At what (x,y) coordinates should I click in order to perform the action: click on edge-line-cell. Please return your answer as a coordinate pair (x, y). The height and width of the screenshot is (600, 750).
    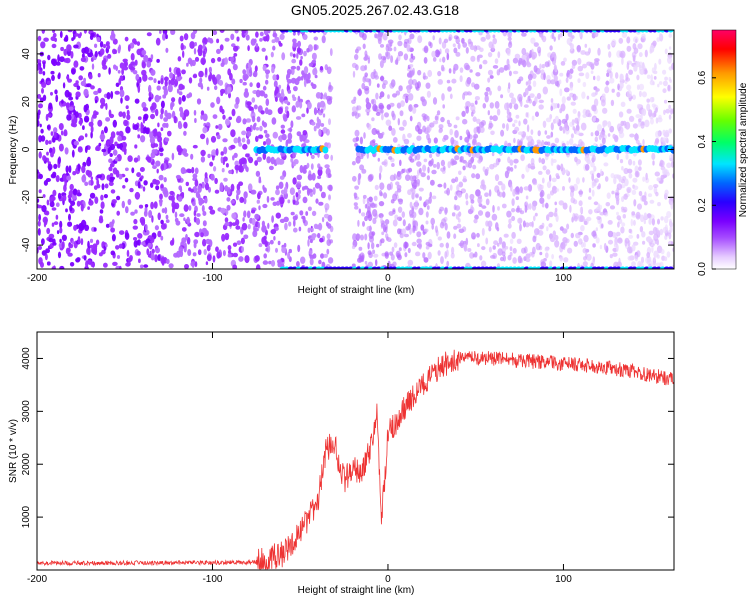
    Looking at the image, I should click on (670, 31).